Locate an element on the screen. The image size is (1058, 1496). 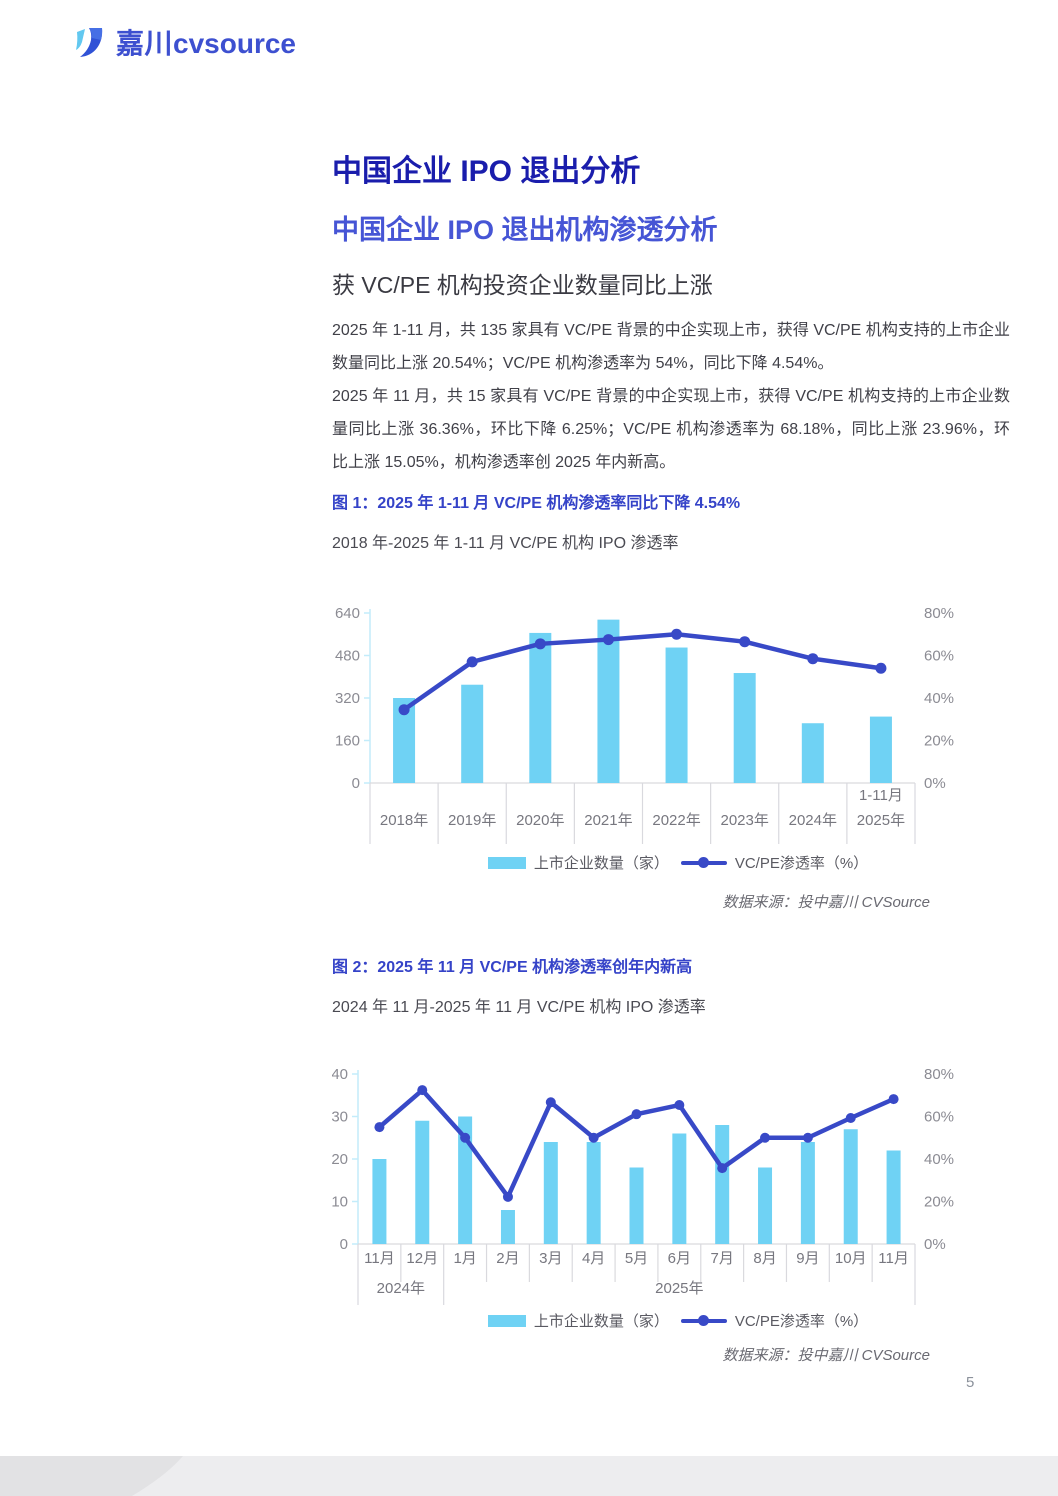
svg-text: 2020年 is located at coordinates (540, 820).